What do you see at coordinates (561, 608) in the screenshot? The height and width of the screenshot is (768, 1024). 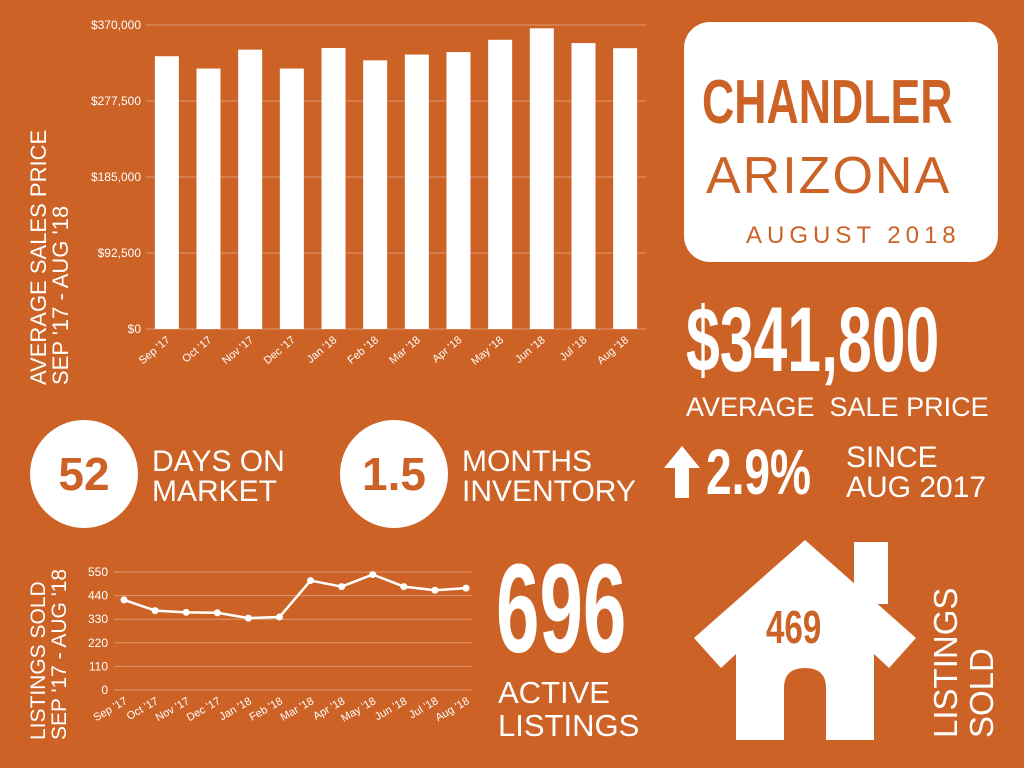 I see `active-listings-value: 696` at bounding box center [561, 608].